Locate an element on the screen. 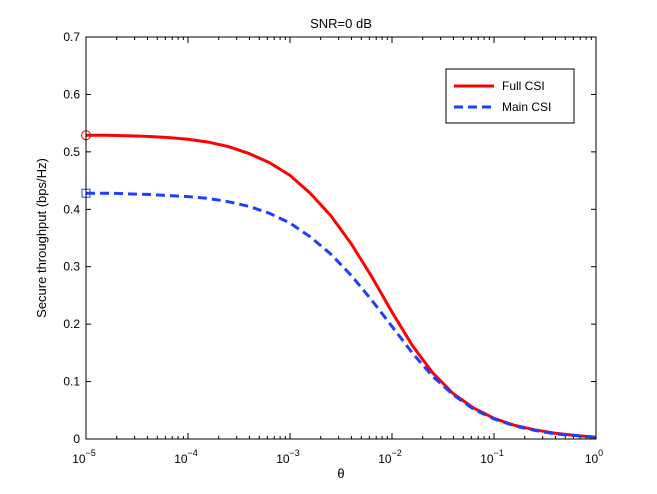  x-tick-label: 10⁻² is located at coordinates (390, 457).